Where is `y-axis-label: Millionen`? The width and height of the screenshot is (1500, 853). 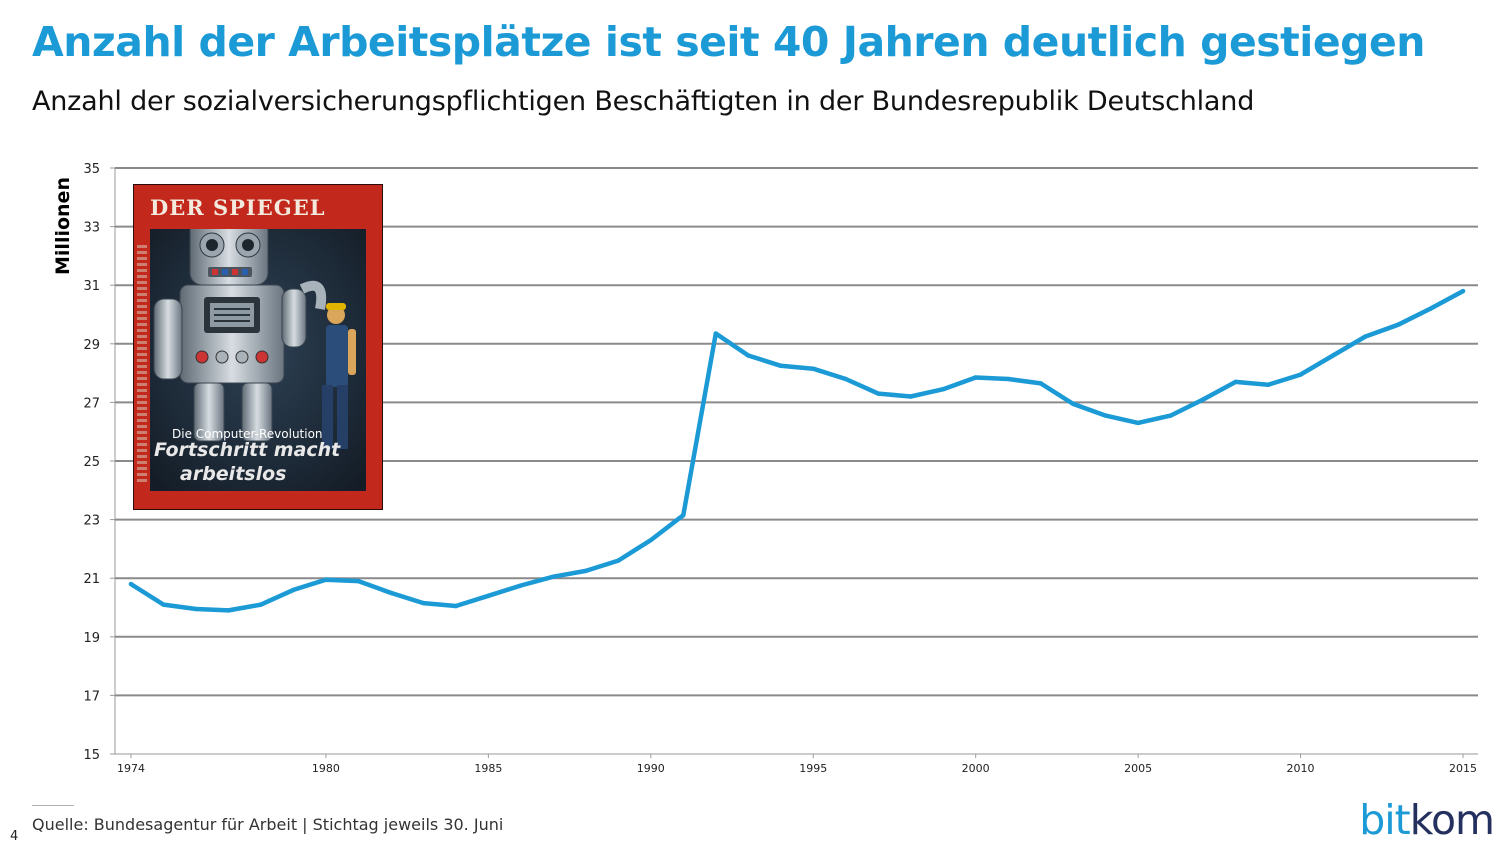
y-axis-label: Millionen is located at coordinates (63, 226).